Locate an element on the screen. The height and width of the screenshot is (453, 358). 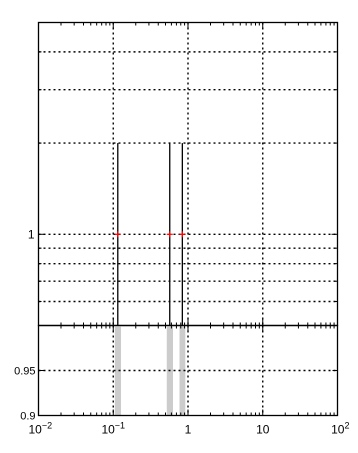
x-tick-label: 10² is located at coordinates (340, 429).